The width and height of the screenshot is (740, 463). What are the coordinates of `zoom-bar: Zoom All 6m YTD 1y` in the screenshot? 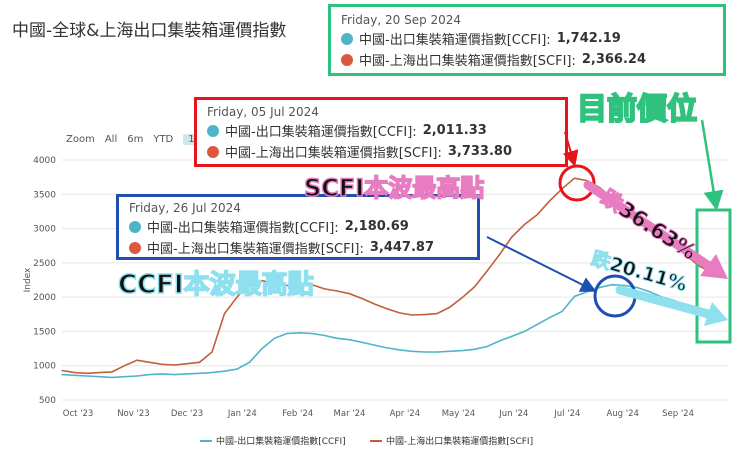 It's located at (136, 139).